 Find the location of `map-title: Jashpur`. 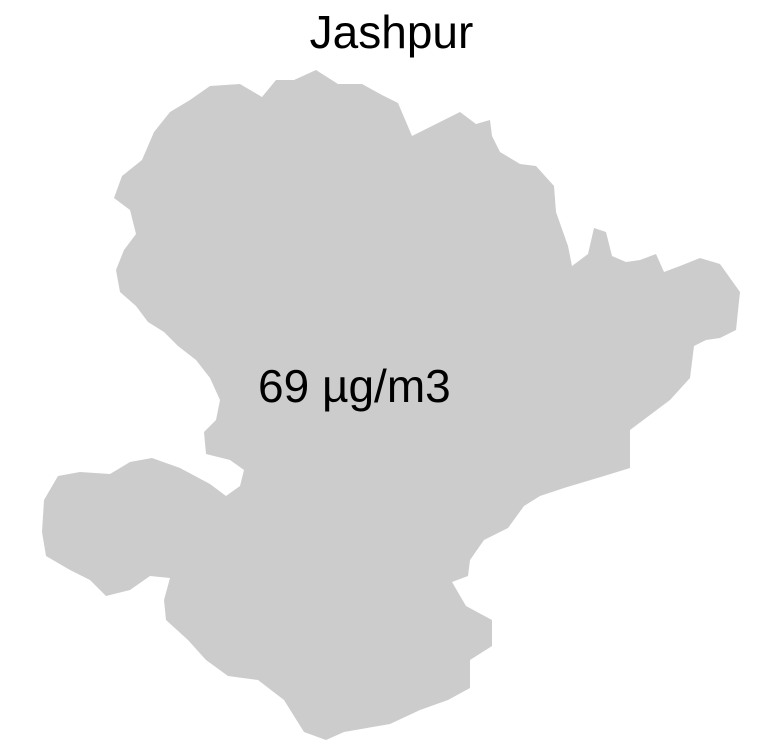

map-title: Jashpur is located at coordinates (391, 32).